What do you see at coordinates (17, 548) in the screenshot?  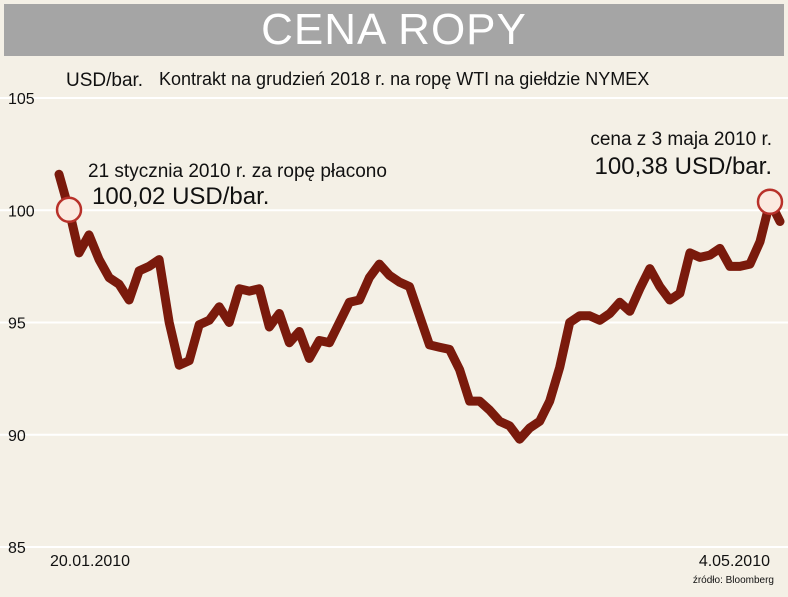 I see `y-tick-label: 85` at bounding box center [17, 548].